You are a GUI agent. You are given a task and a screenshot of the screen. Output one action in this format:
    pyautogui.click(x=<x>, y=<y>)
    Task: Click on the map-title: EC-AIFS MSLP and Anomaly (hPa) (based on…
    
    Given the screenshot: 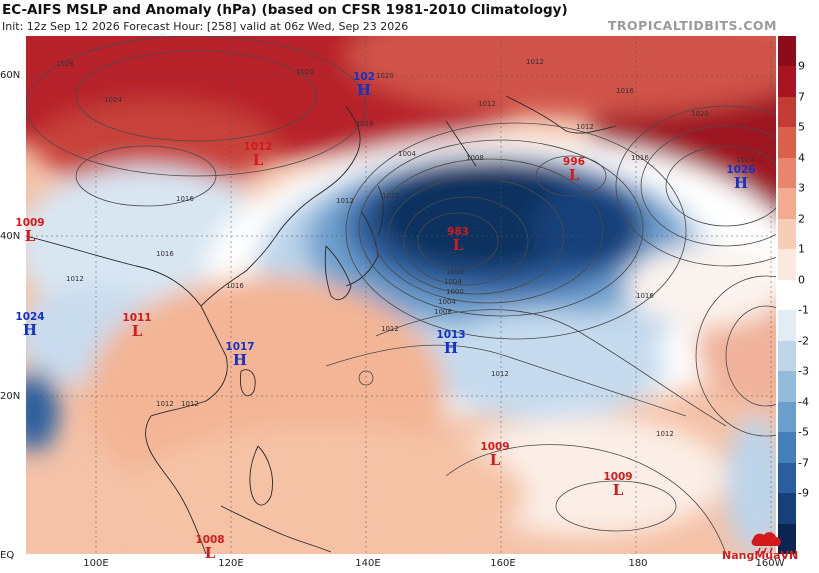 What is the action you would take?
    pyautogui.click(x=285, y=10)
    